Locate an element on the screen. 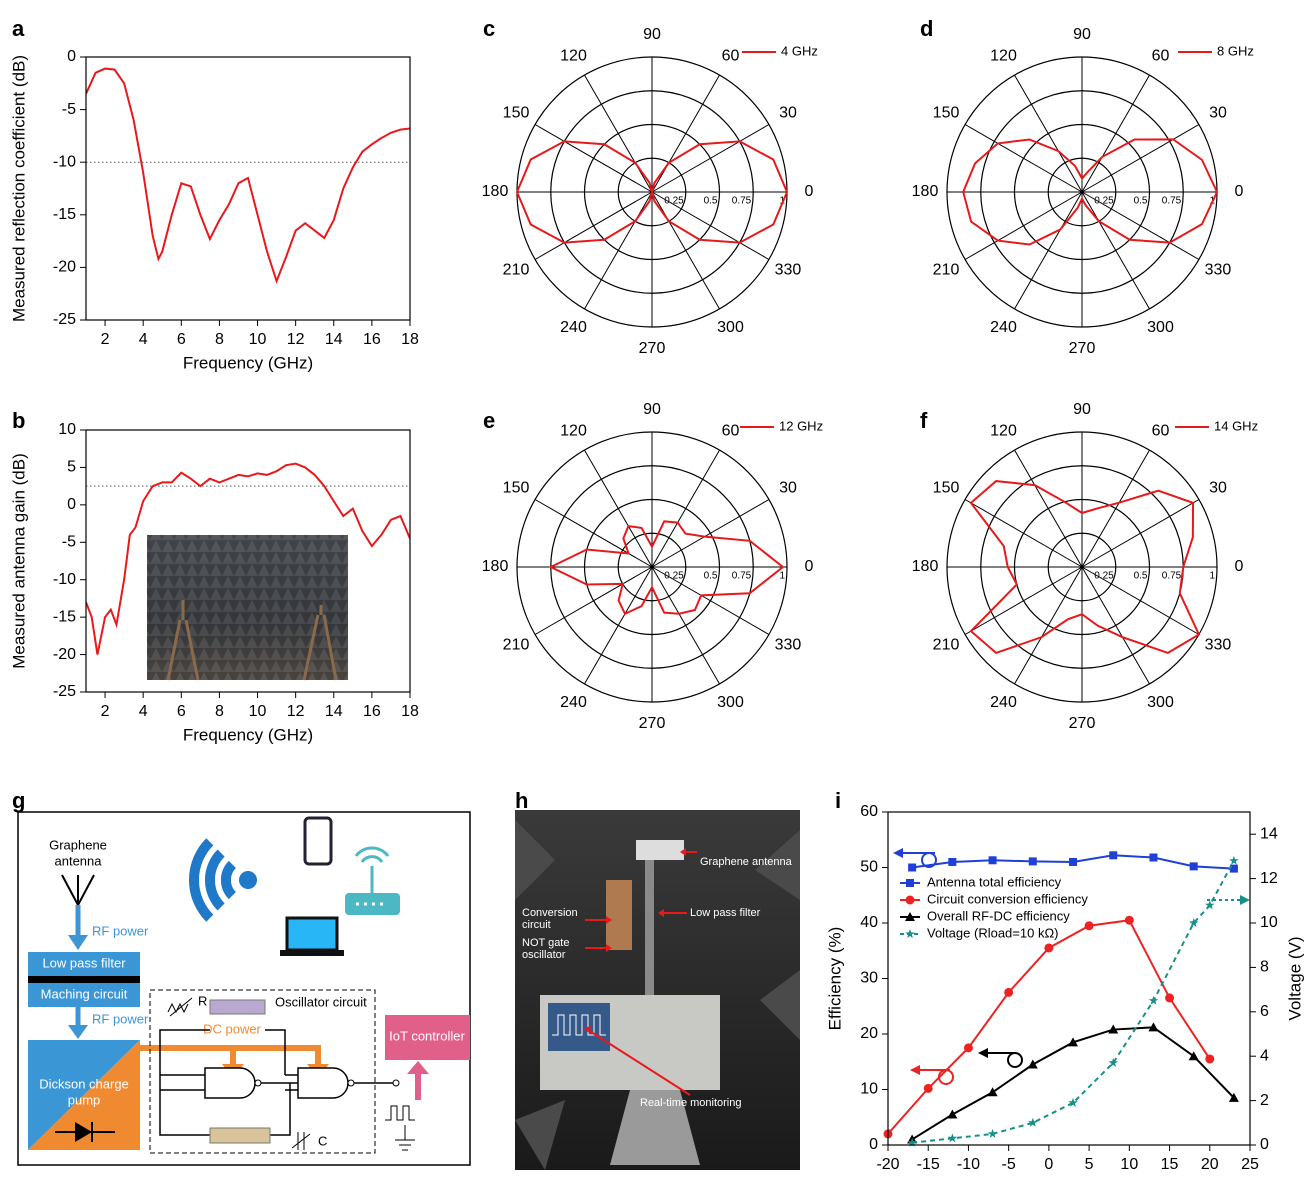 Image resolution: width=1309 pixels, height=1177 pixels. capacitor-chip is located at coordinates (240, 1135).